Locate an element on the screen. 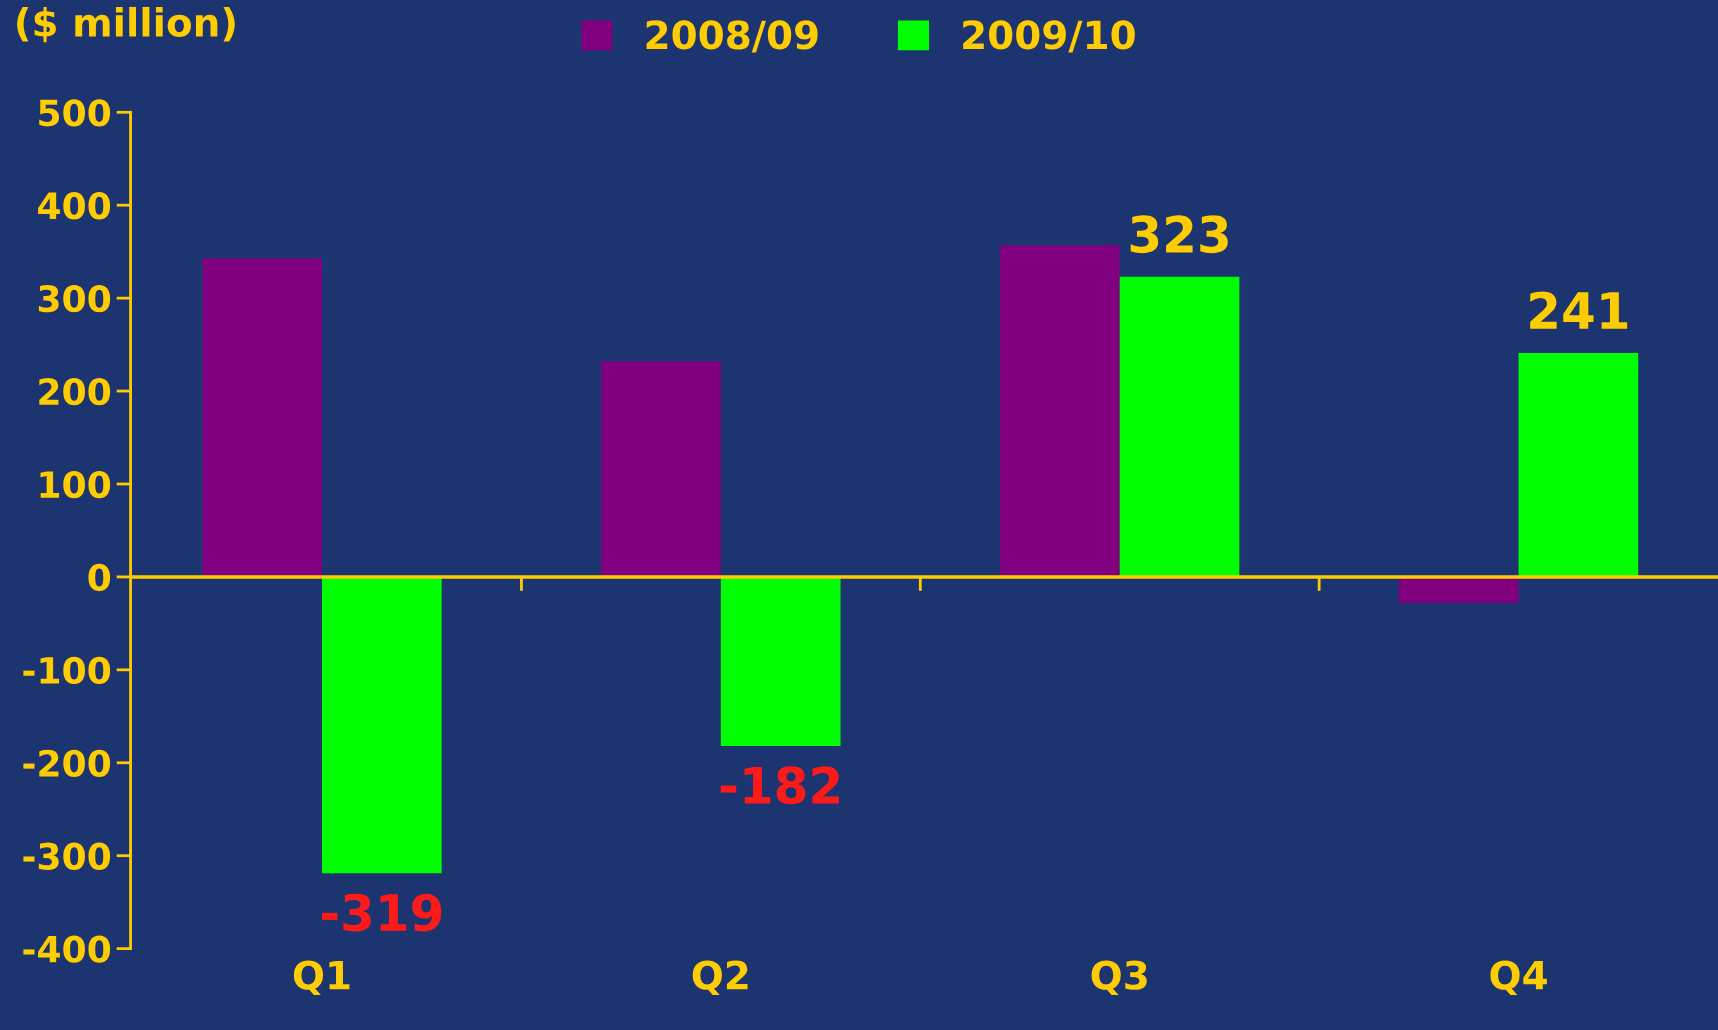 This screenshot has height=1030, width=1718. data-label: 241 is located at coordinates (1579, 310).